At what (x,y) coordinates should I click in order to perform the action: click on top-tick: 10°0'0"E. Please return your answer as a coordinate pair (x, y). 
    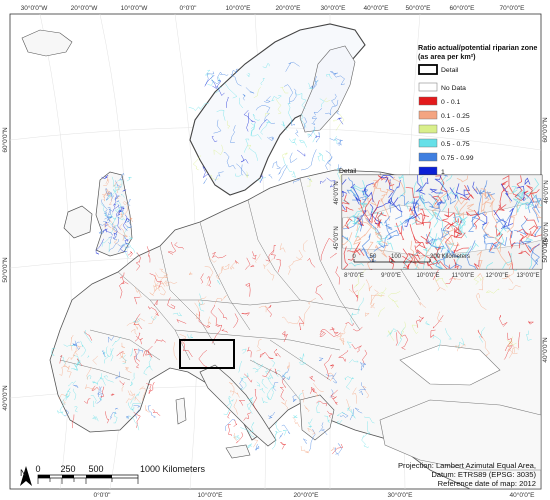
    Looking at the image, I should click on (239, 8).